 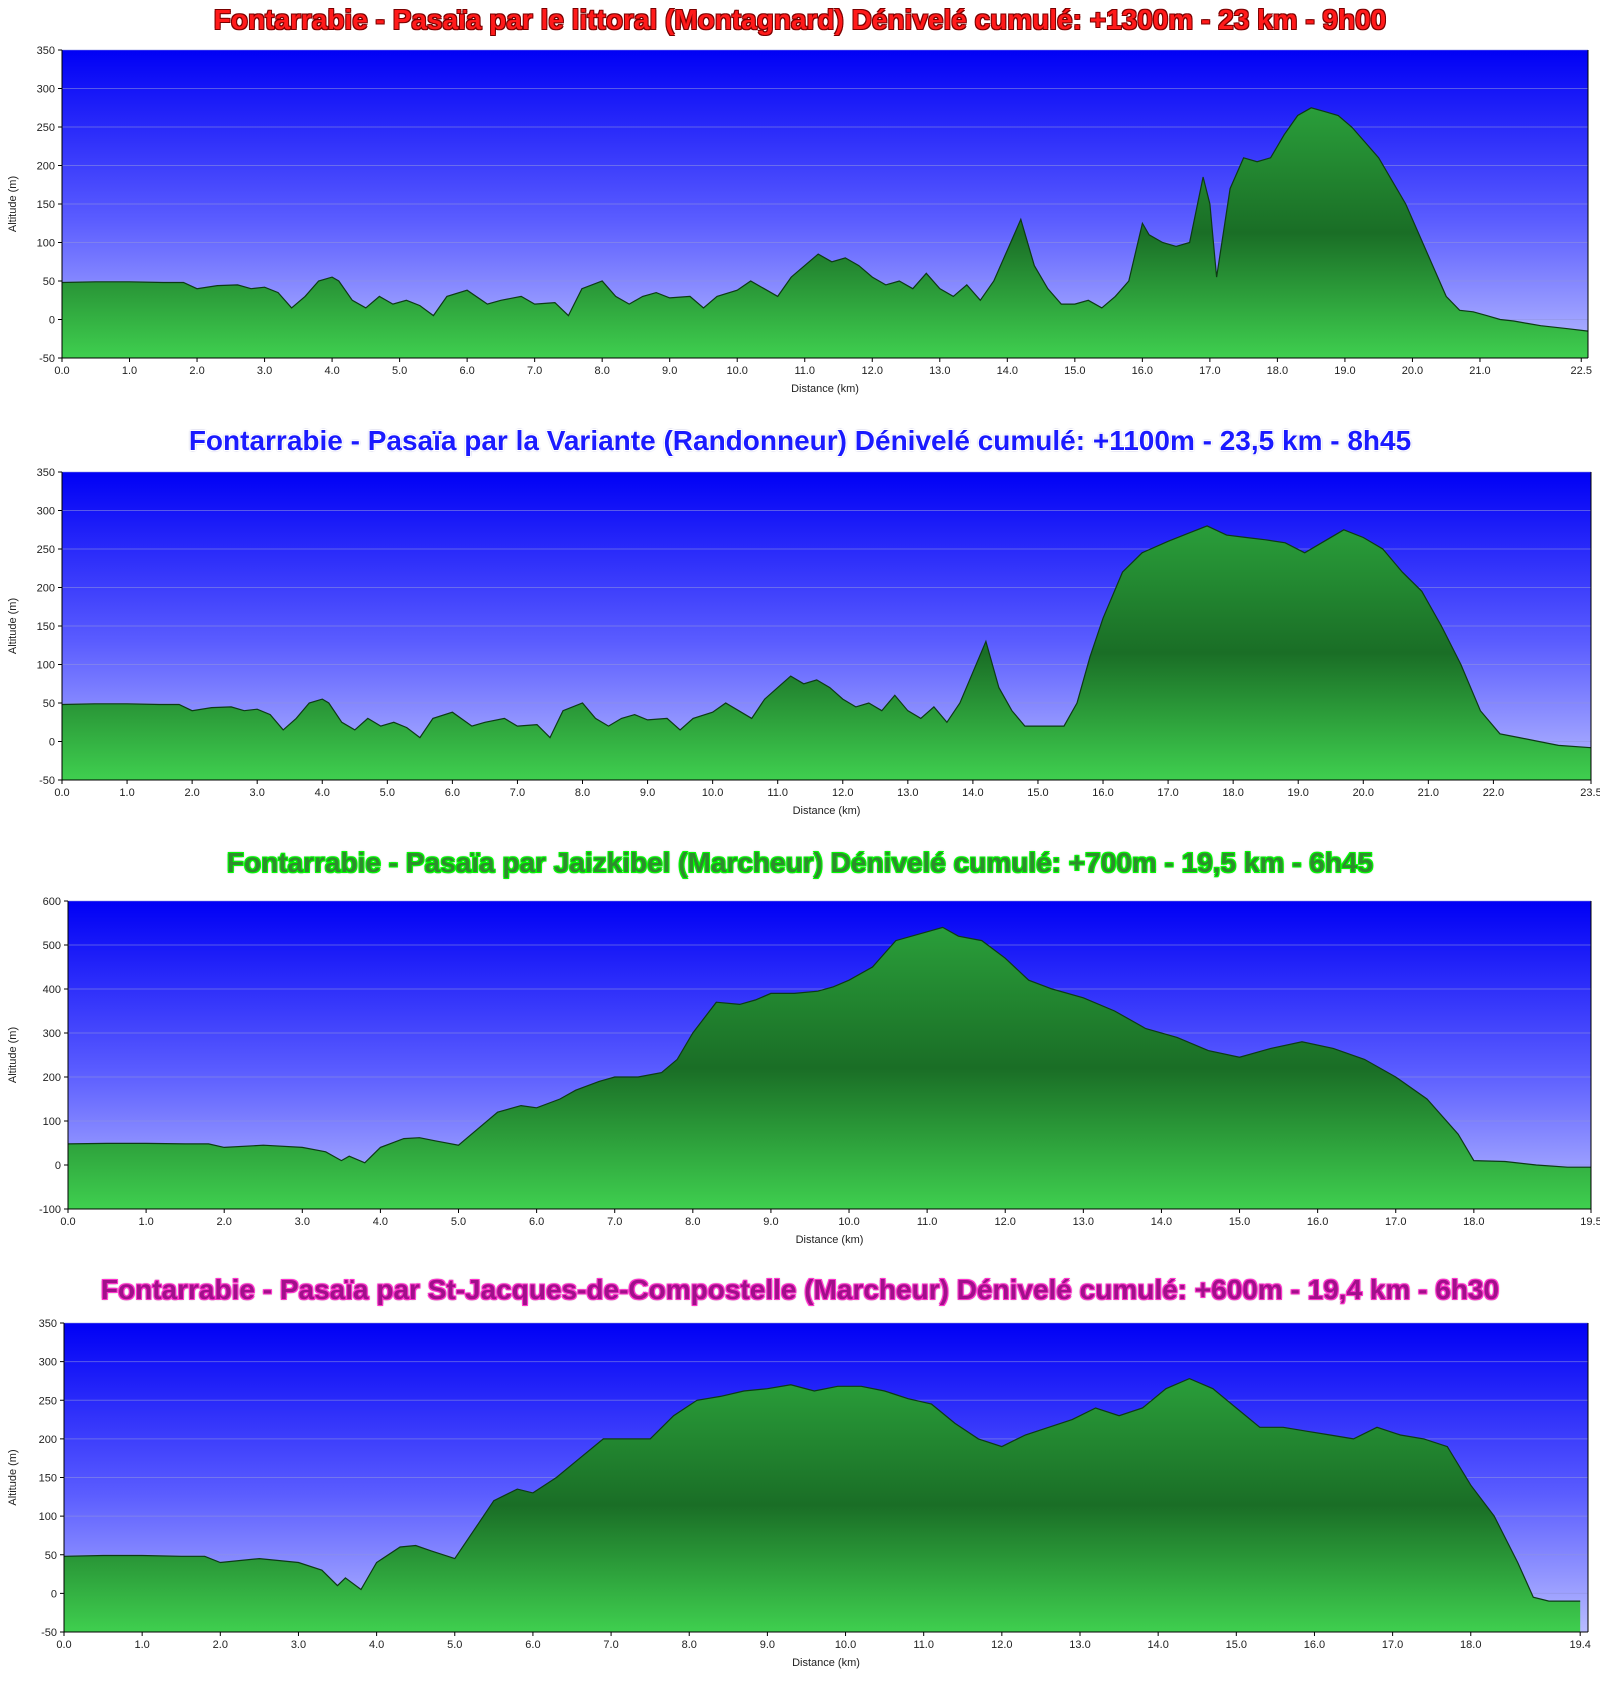 I want to click on x-tick-label: 19.5, so click(x=1590, y=1222).